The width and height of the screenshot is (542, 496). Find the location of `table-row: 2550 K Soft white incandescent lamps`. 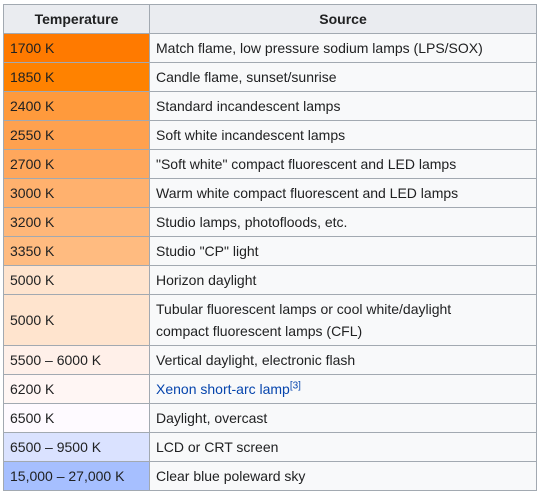

table-row: 2550 K Soft white incandescent lamps is located at coordinates (270, 135).